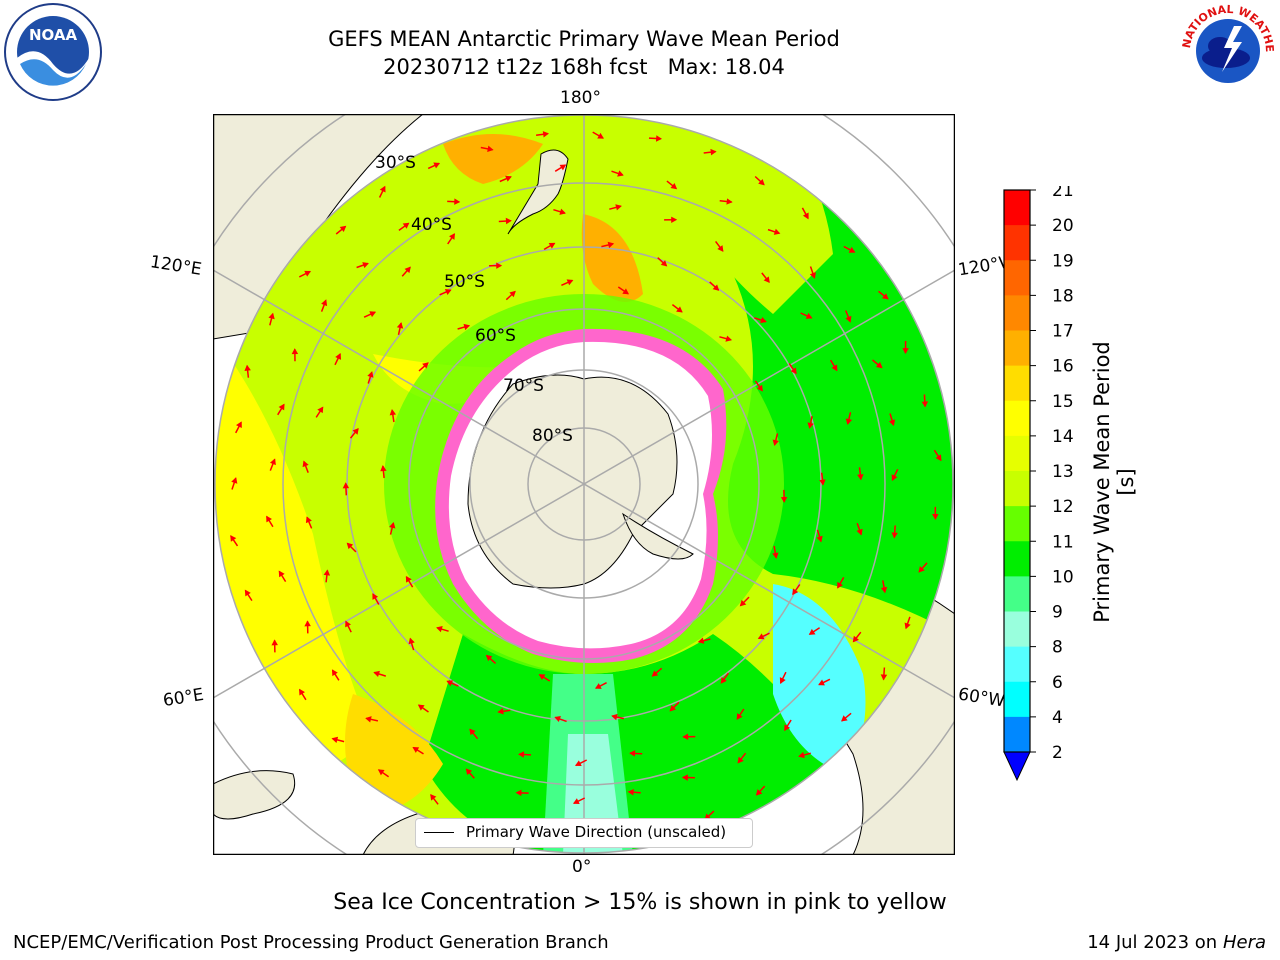 The width and height of the screenshot is (1280, 960). I want to click on colorbar-tick-label: 15, so click(1063, 402).